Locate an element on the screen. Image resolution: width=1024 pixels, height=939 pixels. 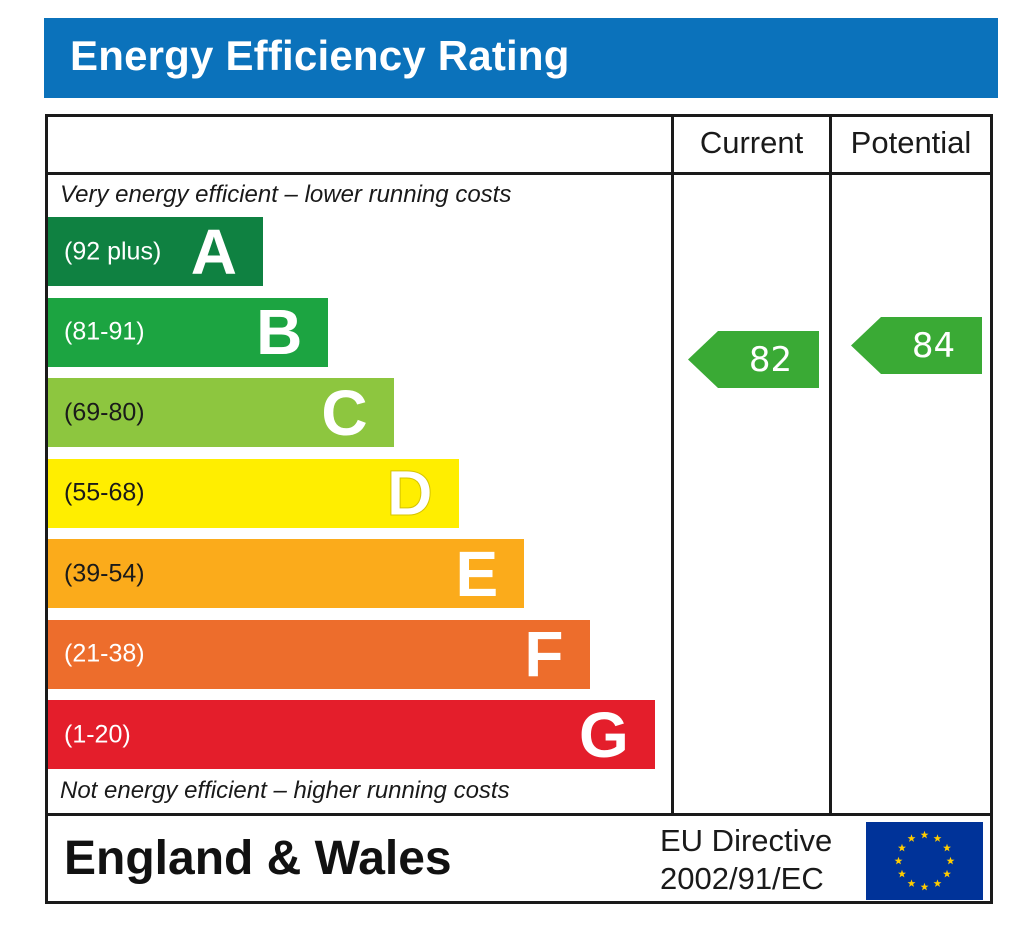
eu-flag-icon is located at coordinates (924, 861).